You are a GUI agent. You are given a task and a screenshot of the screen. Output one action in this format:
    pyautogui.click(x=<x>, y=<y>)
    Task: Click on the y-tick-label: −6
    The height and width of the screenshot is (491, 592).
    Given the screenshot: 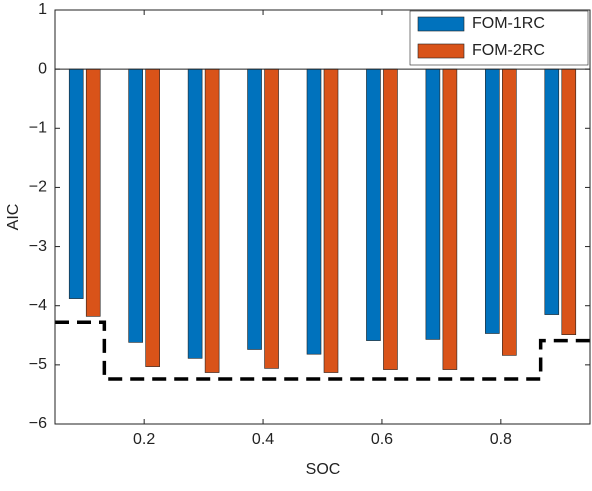 What is the action you would take?
    pyautogui.click(x=38, y=423)
    